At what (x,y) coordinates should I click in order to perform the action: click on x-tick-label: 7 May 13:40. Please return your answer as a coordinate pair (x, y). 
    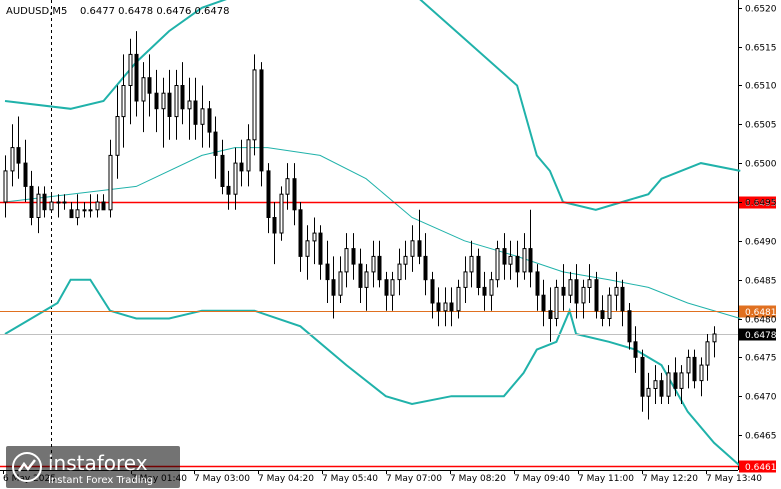
    Looking at the image, I should click on (734, 479).